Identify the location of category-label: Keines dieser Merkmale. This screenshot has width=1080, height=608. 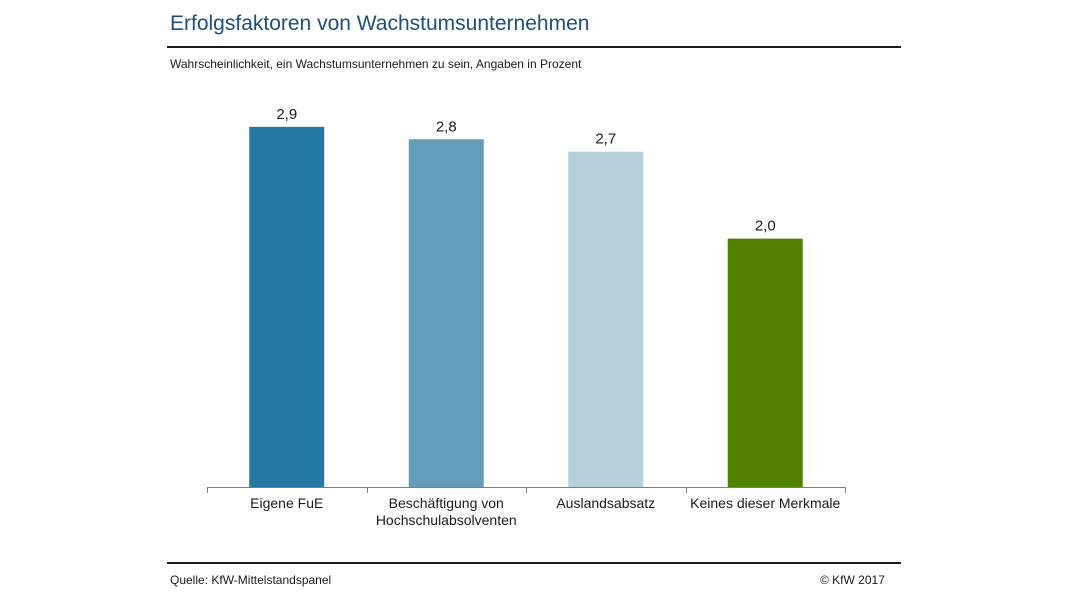
(765, 503).